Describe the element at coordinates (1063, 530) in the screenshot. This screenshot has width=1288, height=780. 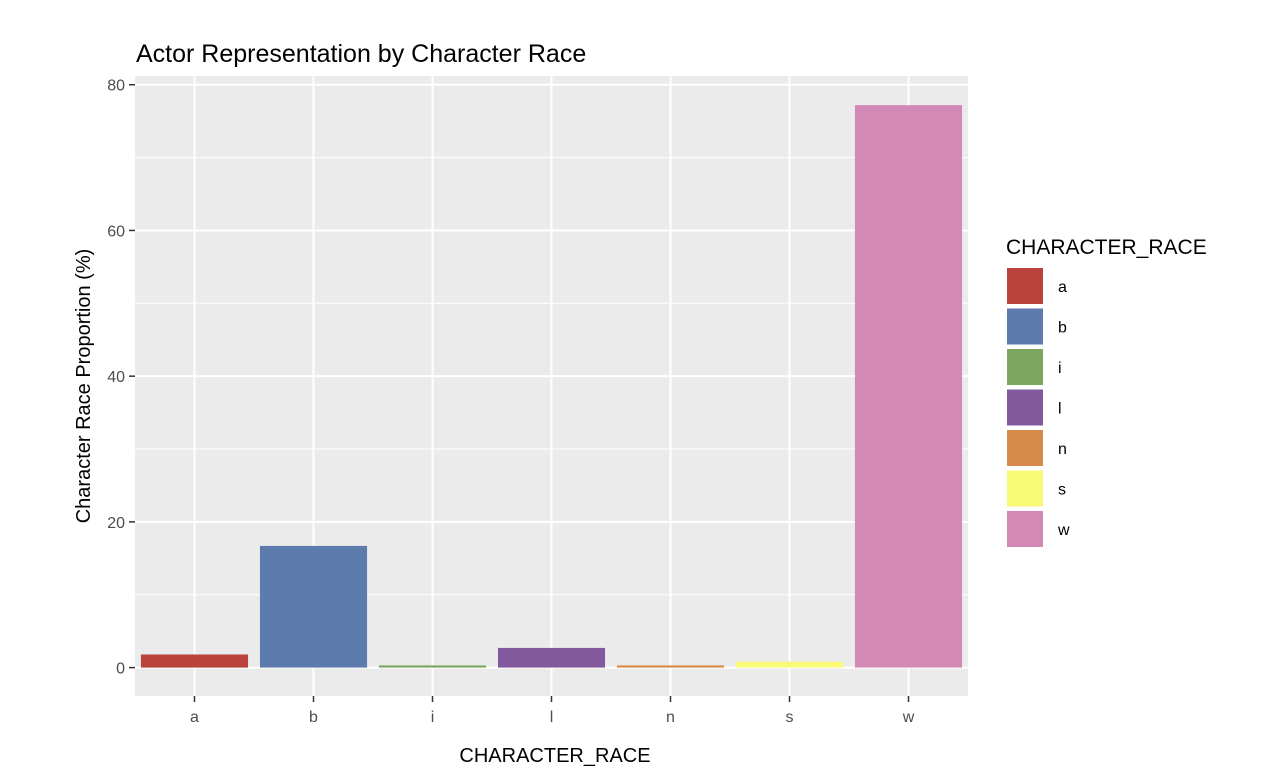
I see `legend-label-w: w` at that location.